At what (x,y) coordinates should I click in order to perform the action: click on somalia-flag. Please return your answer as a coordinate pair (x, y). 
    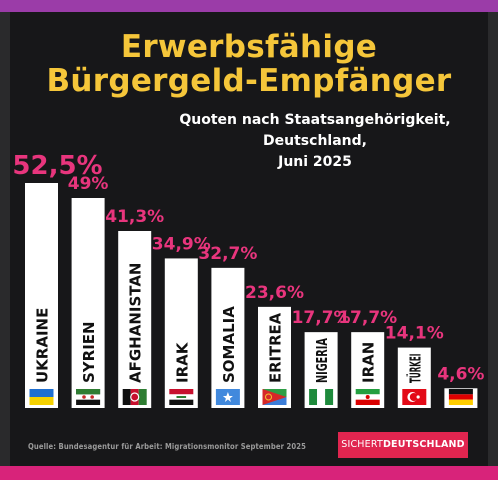
    Looking at the image, I should click on (227, 397).